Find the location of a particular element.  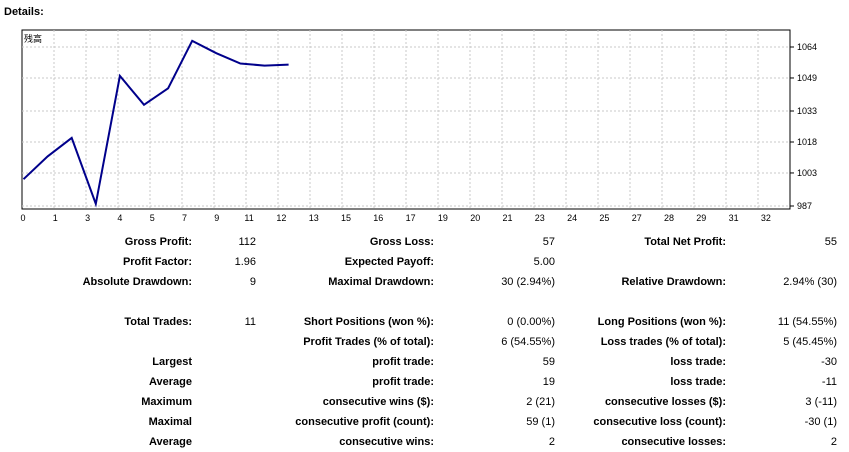

stat-label: Profit Trades (% of total): is located at coordinates (368, 342).